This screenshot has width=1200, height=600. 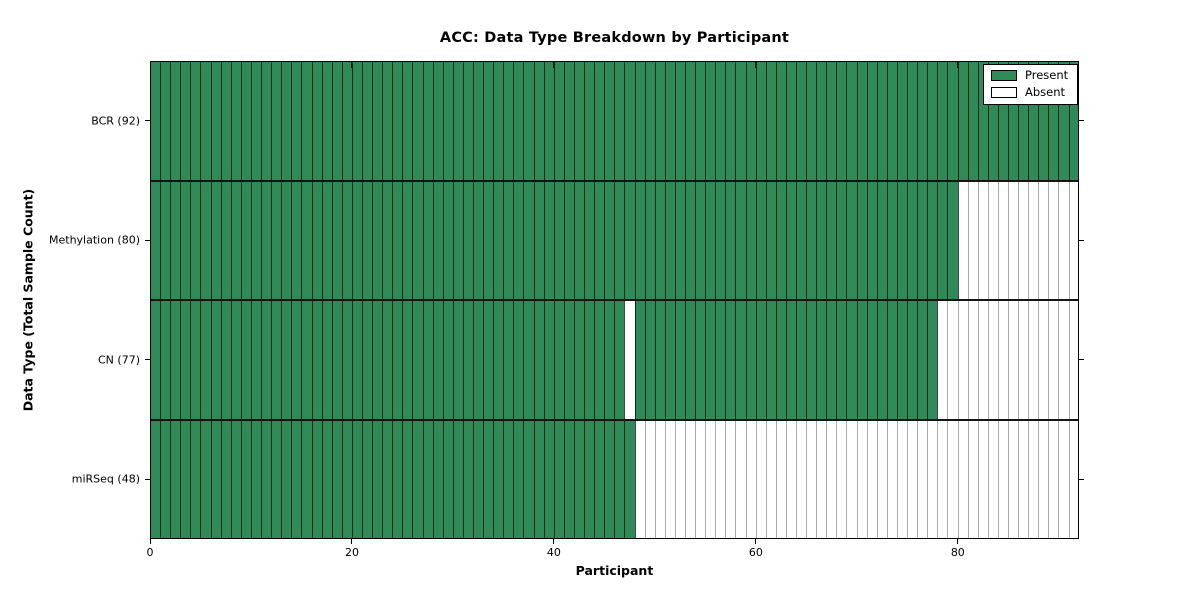 What do you see at coordinates (105, 479) in the screenshot?
I see `row-label-mirseq: miRSeq (48)` at bounding box center [105, 479].